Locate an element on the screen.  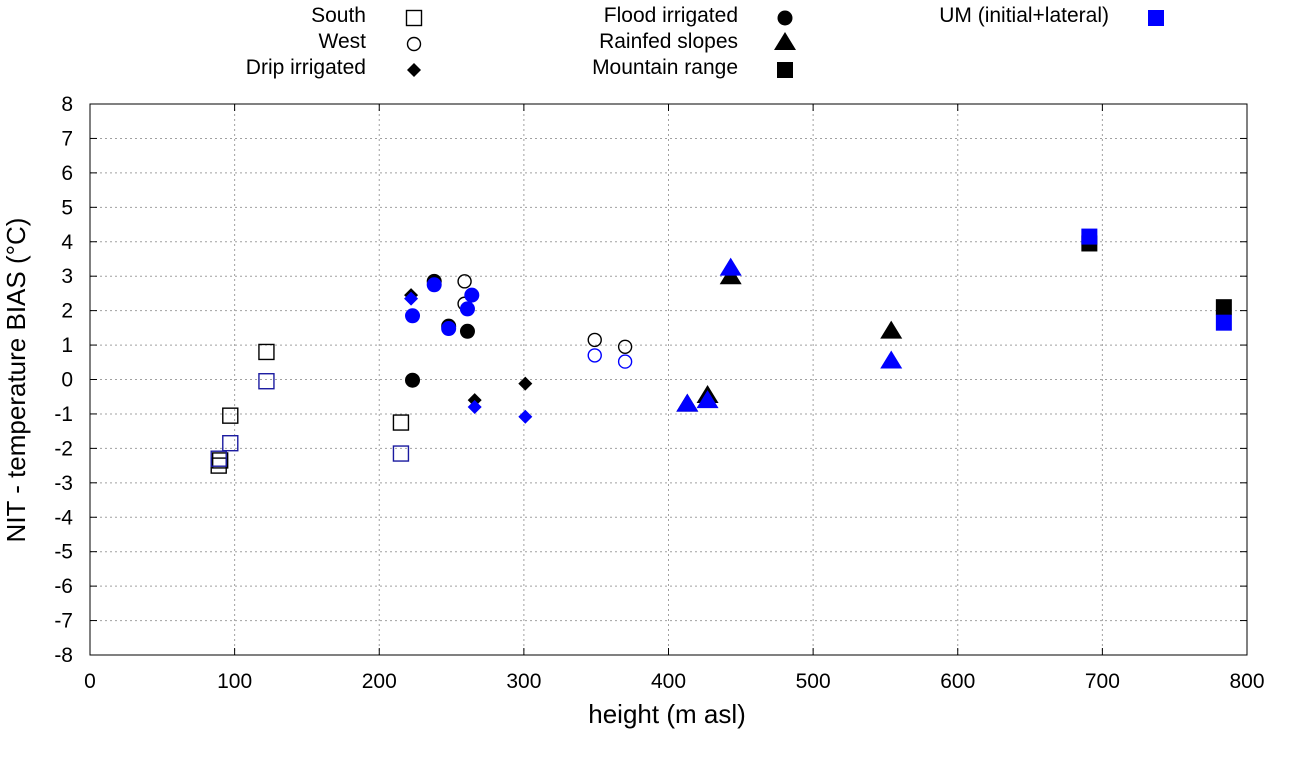
x-tick-label: 0 is located at coordinates (90, 681).